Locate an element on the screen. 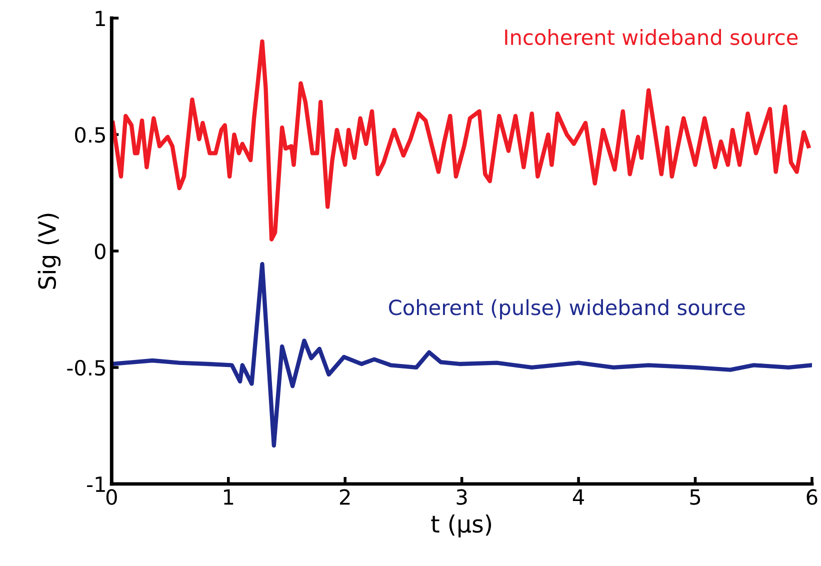 The height and width of the screenshot is (566, 821). x-tick-label: 5 is located at coordinates (695, 497).